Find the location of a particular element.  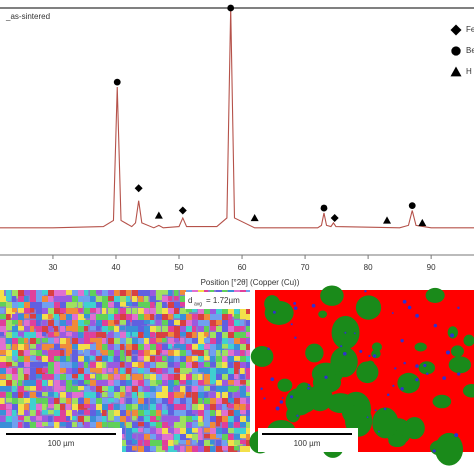

marker-diamond is located at coordinates (138, 188).